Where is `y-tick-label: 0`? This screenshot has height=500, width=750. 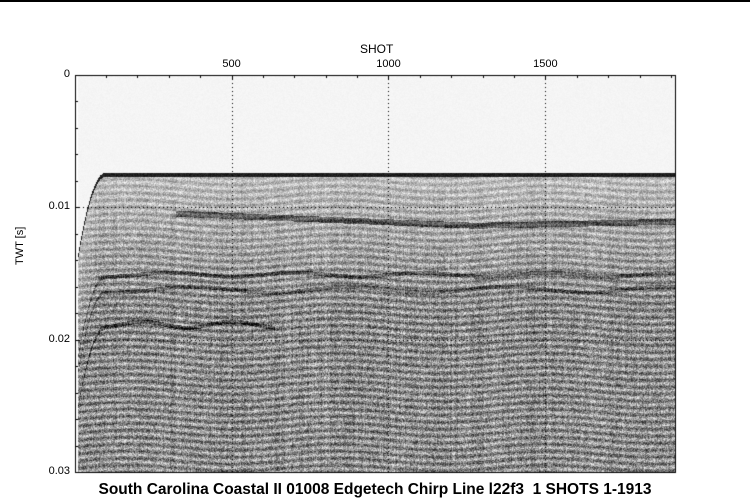 y-tick-label: 0 is located at coordinates (66, 74).